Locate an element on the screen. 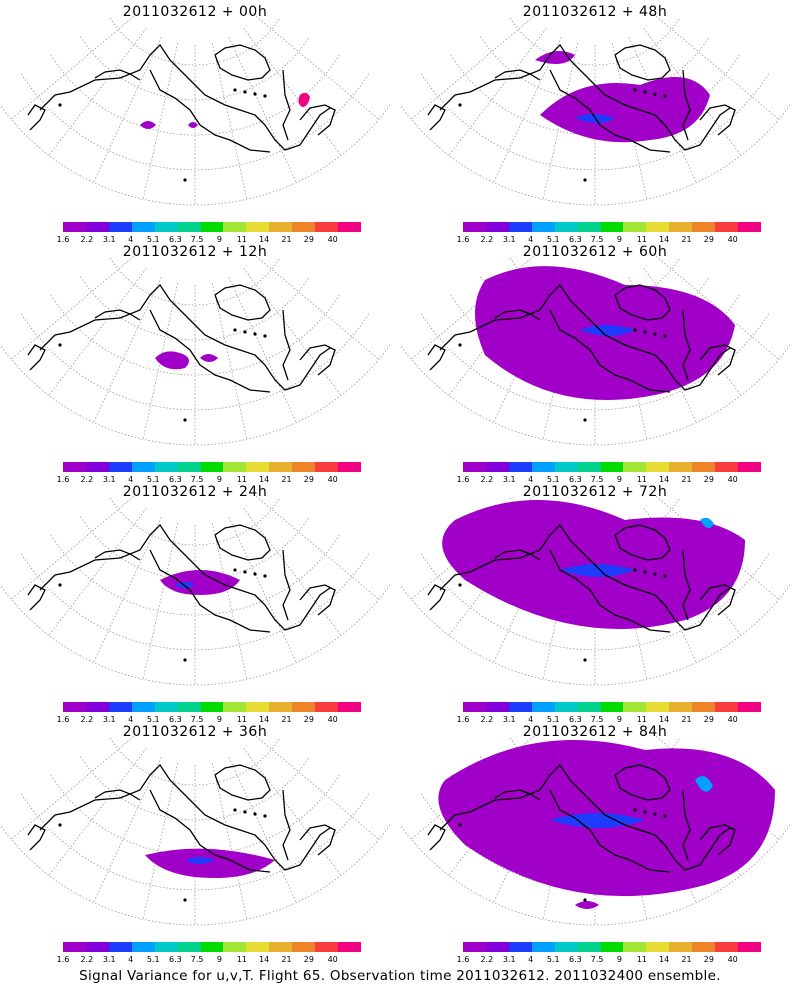 The width and height of the screenshot is (800, 1000). panel-title: 2011032612 + 24h is located at coordinates (195, 492).